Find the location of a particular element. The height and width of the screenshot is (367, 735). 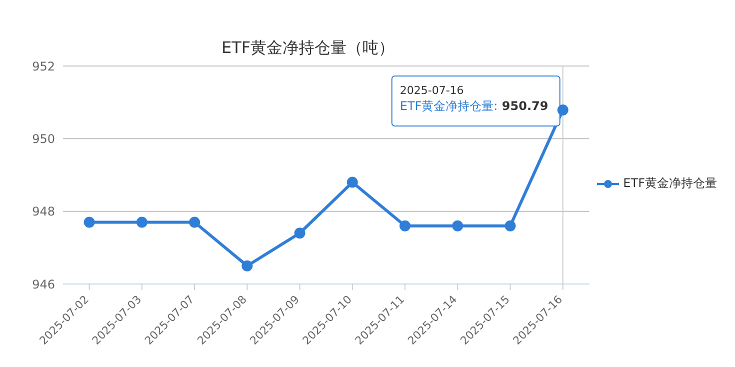

y-tick-label: 948 is located at coordinates (43, 211).